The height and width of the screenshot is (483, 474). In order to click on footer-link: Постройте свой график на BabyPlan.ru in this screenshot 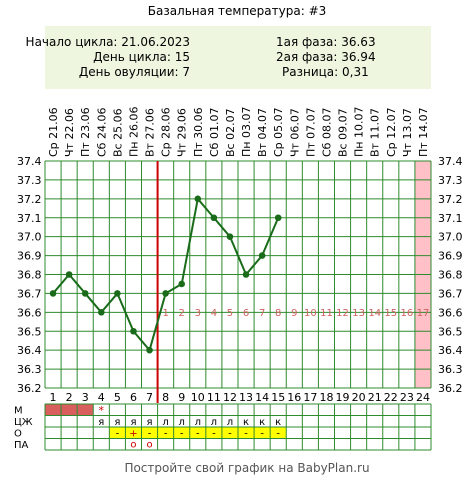, I will do `click(246, 468)`.